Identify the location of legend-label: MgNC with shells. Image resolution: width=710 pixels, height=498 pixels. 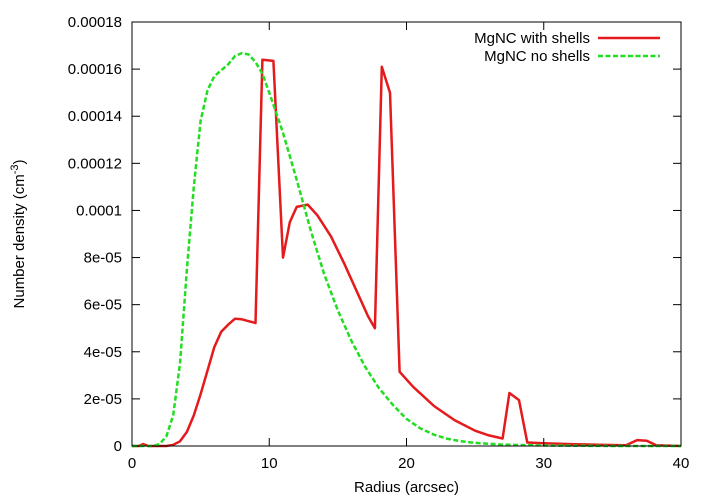
(532, 38).